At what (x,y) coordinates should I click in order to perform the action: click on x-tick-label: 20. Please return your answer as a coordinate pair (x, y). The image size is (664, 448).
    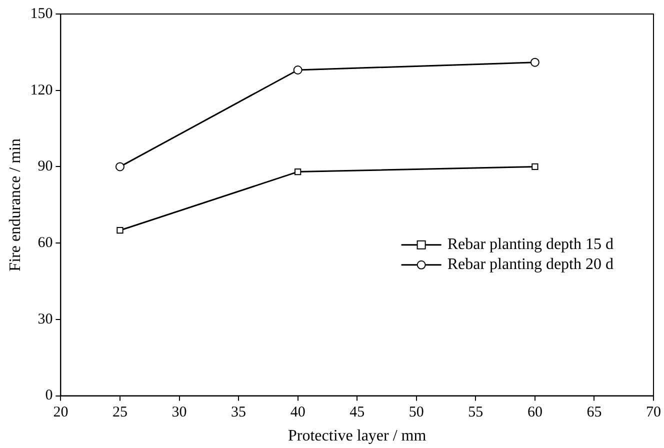
    Looking at the image, I should click on (60, 412).